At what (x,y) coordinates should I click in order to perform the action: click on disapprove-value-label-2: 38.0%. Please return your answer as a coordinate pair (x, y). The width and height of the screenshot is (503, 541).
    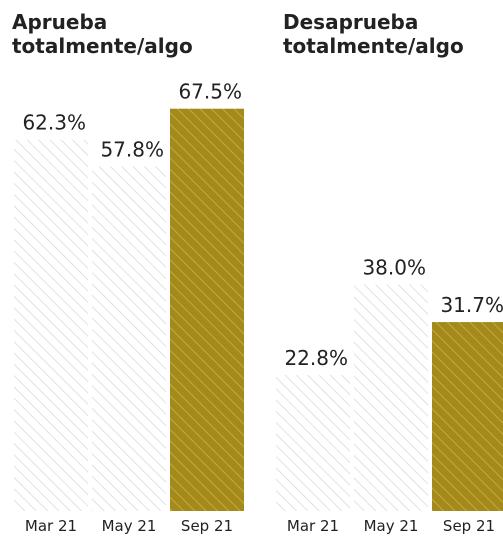
    Looking at the image, I should click on (394, 268).